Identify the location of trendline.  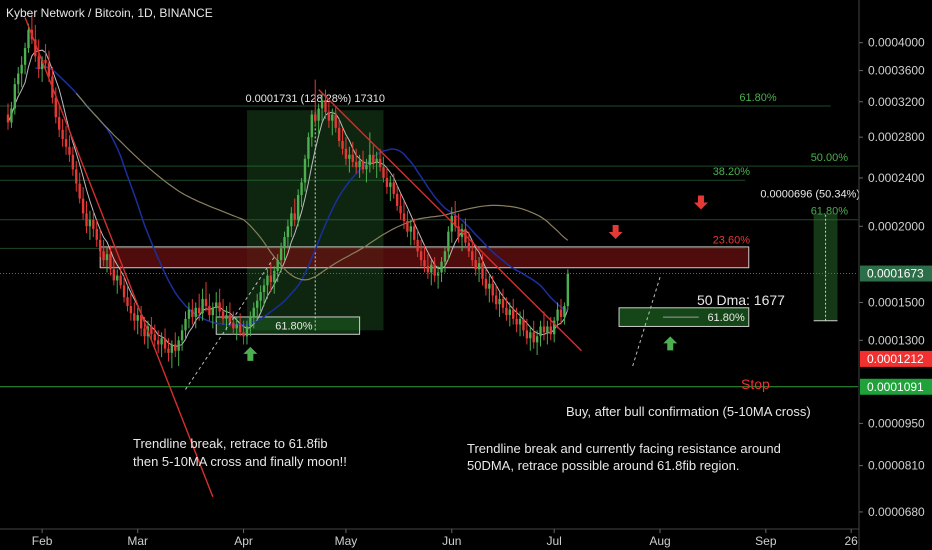
(450, 220).